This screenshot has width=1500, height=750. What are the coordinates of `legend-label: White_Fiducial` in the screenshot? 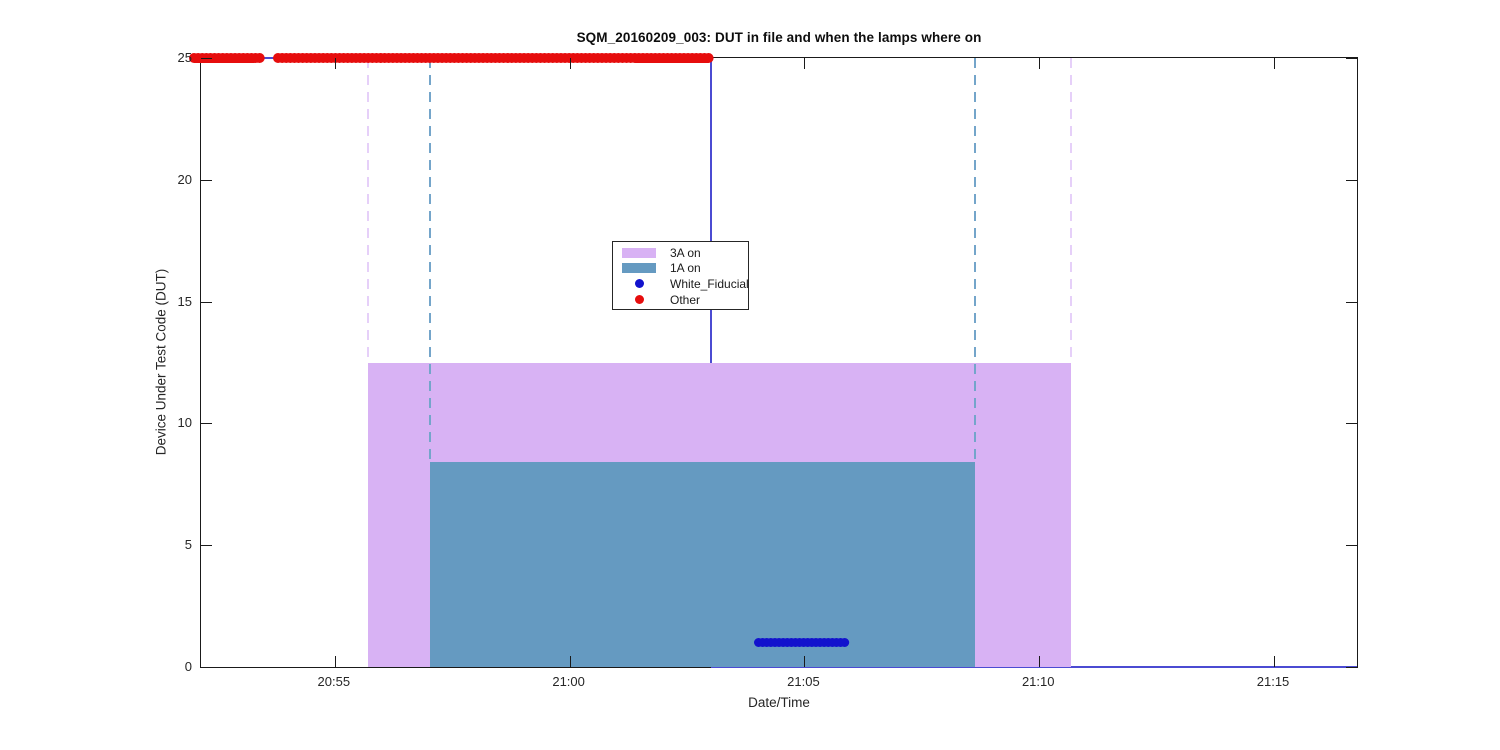 It's located at (709, 283).